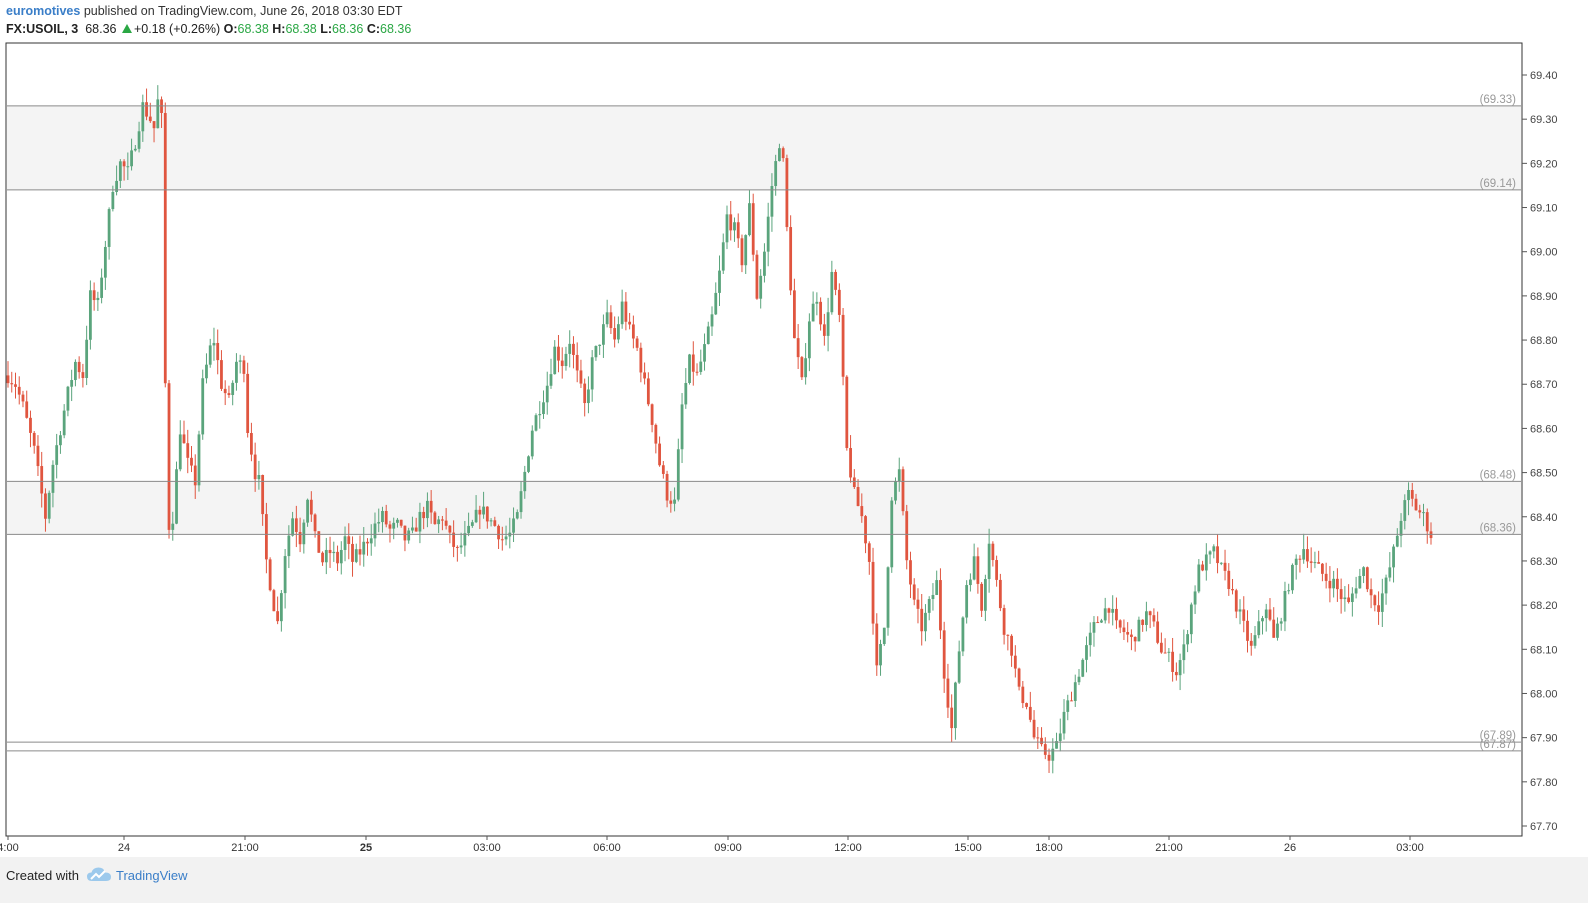 The width and height of the screenshot is (1588, 903). Describe the element at coordinates (99, 875) in the screenshot. I see `tradingview-cloud-icon` at that location.